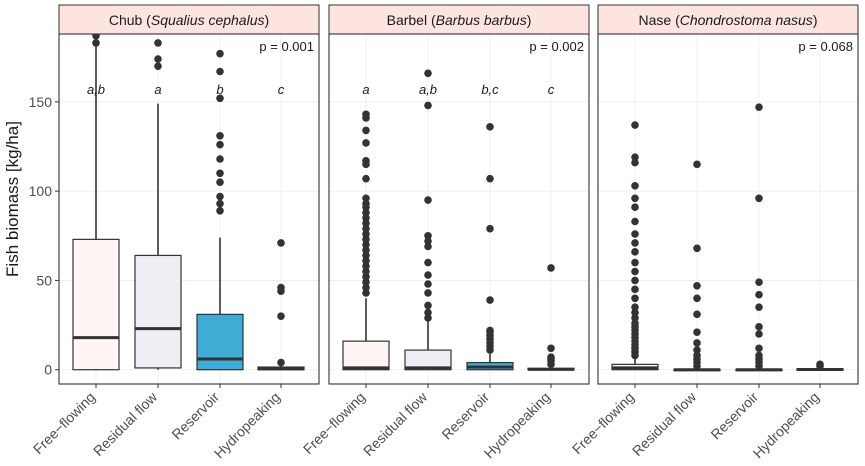 The image size is (865, 466). Describe the element at coordinates (12, 199) in the screenshot. I see `y-axis-label: Fish biomass [kg/ha]` at that location.